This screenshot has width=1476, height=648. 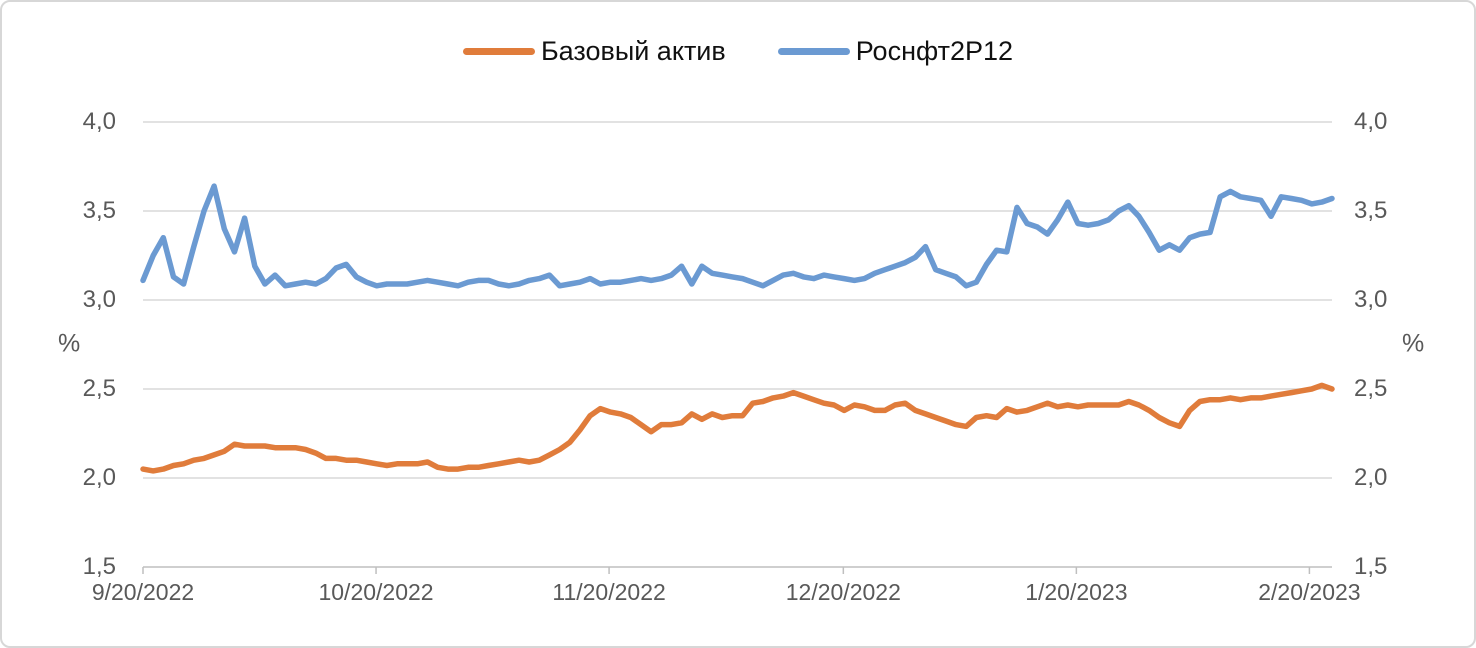 What do you see at coordinates (737, 236) in the screenshot?
I see `series-line-bond` at bounding box center [737, 236].